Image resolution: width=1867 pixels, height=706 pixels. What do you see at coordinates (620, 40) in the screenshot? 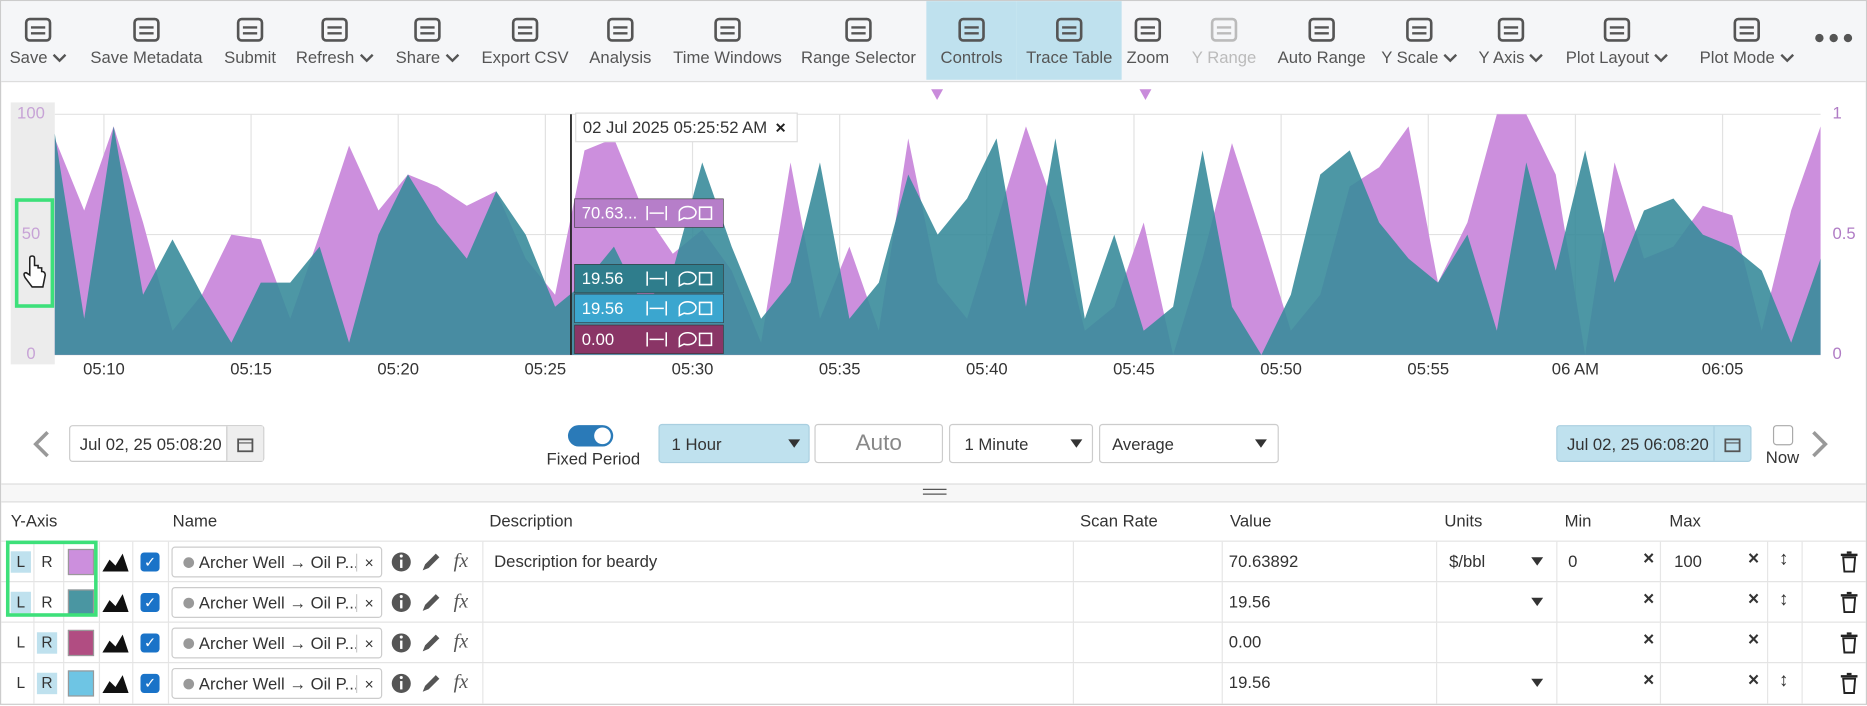
I see `toolbar-button: Analysis` at bounding box center [620, 40].